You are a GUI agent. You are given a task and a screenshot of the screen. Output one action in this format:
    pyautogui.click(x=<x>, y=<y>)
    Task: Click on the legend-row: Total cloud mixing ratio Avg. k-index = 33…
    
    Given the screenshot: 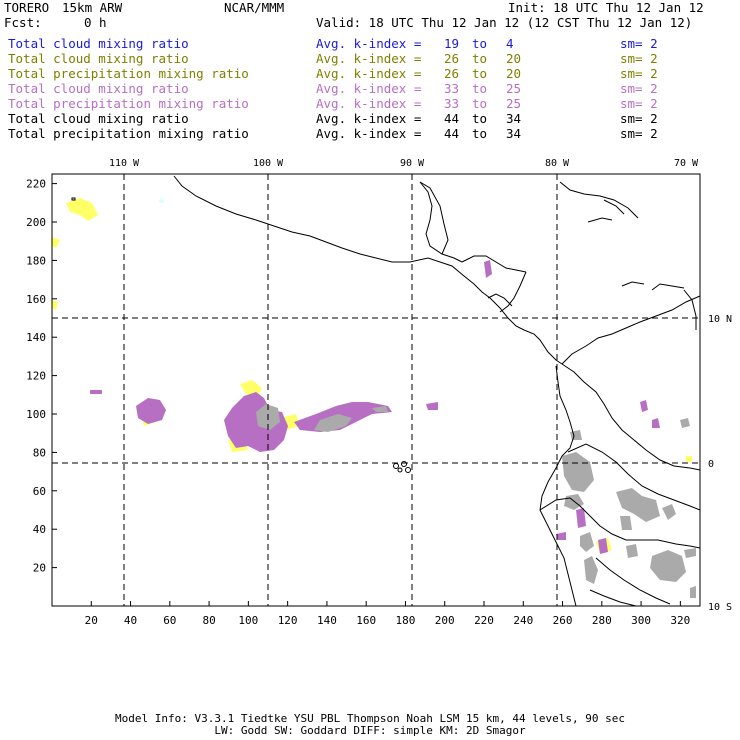 What is the action you would take?
    pyautogui.click(x=370, y=88)
    